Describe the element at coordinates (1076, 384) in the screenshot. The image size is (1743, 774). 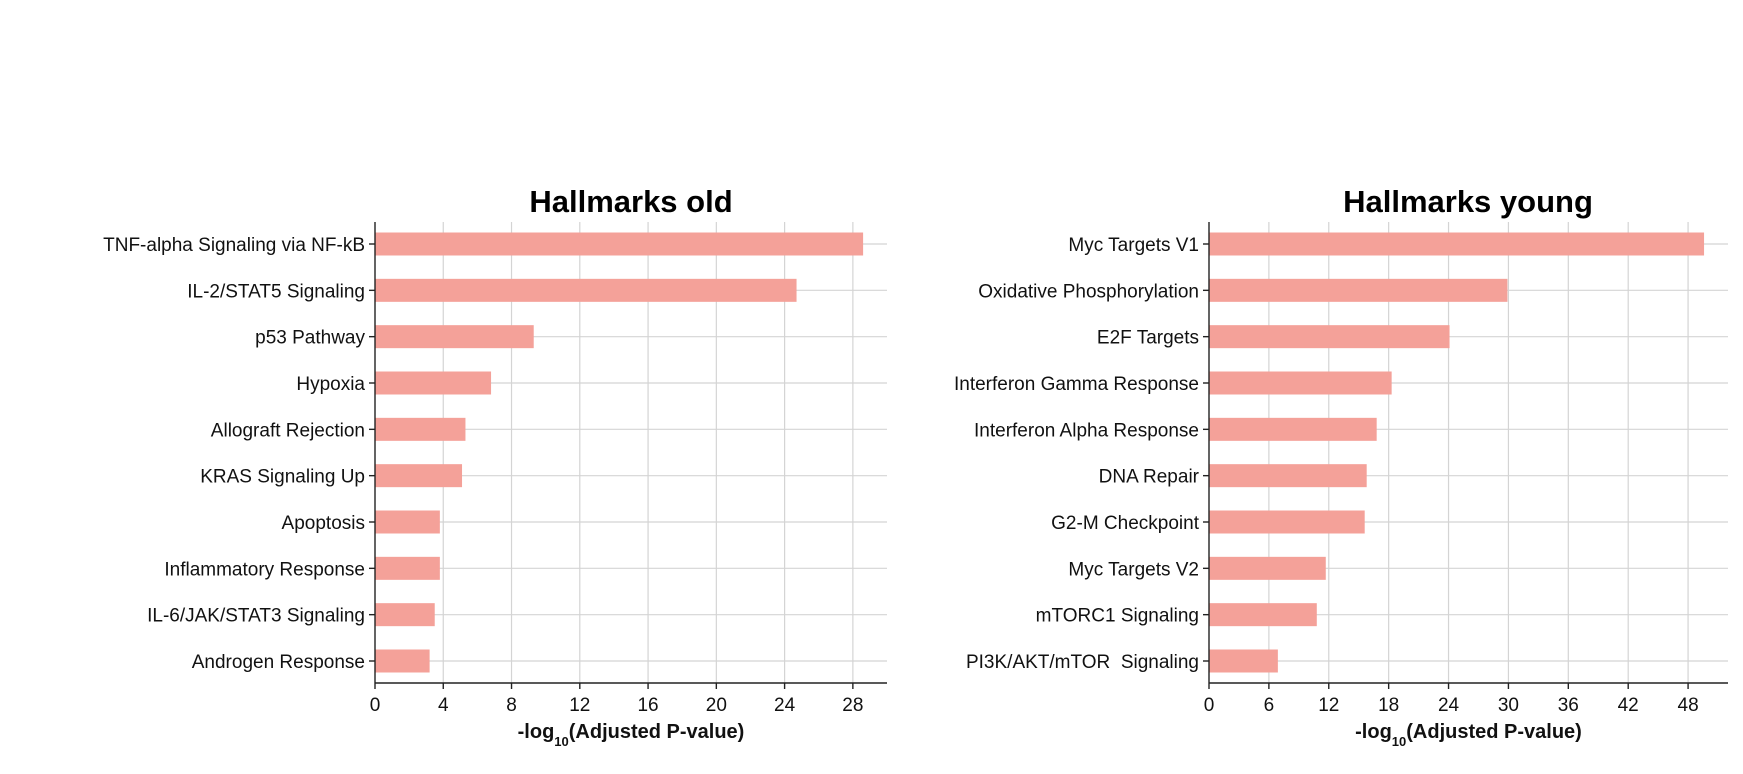
I see `category-label-3: Interferon Gamma Response` at that location.